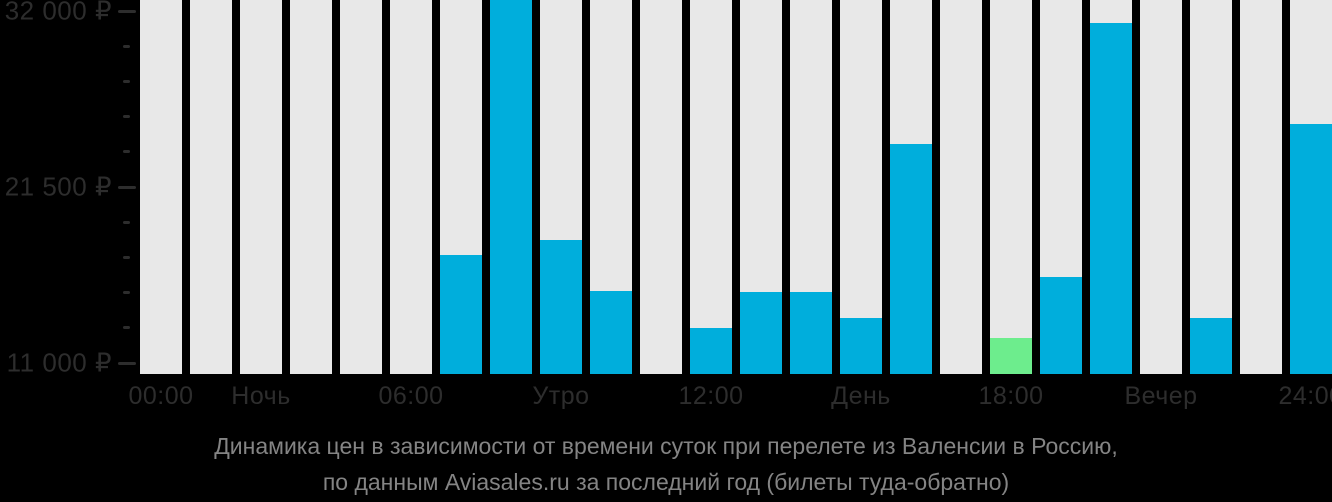 This screenshot has width=1332, height=502. I want to click on x-axis-label-Вечер: Вечер, so click(1161, 396).